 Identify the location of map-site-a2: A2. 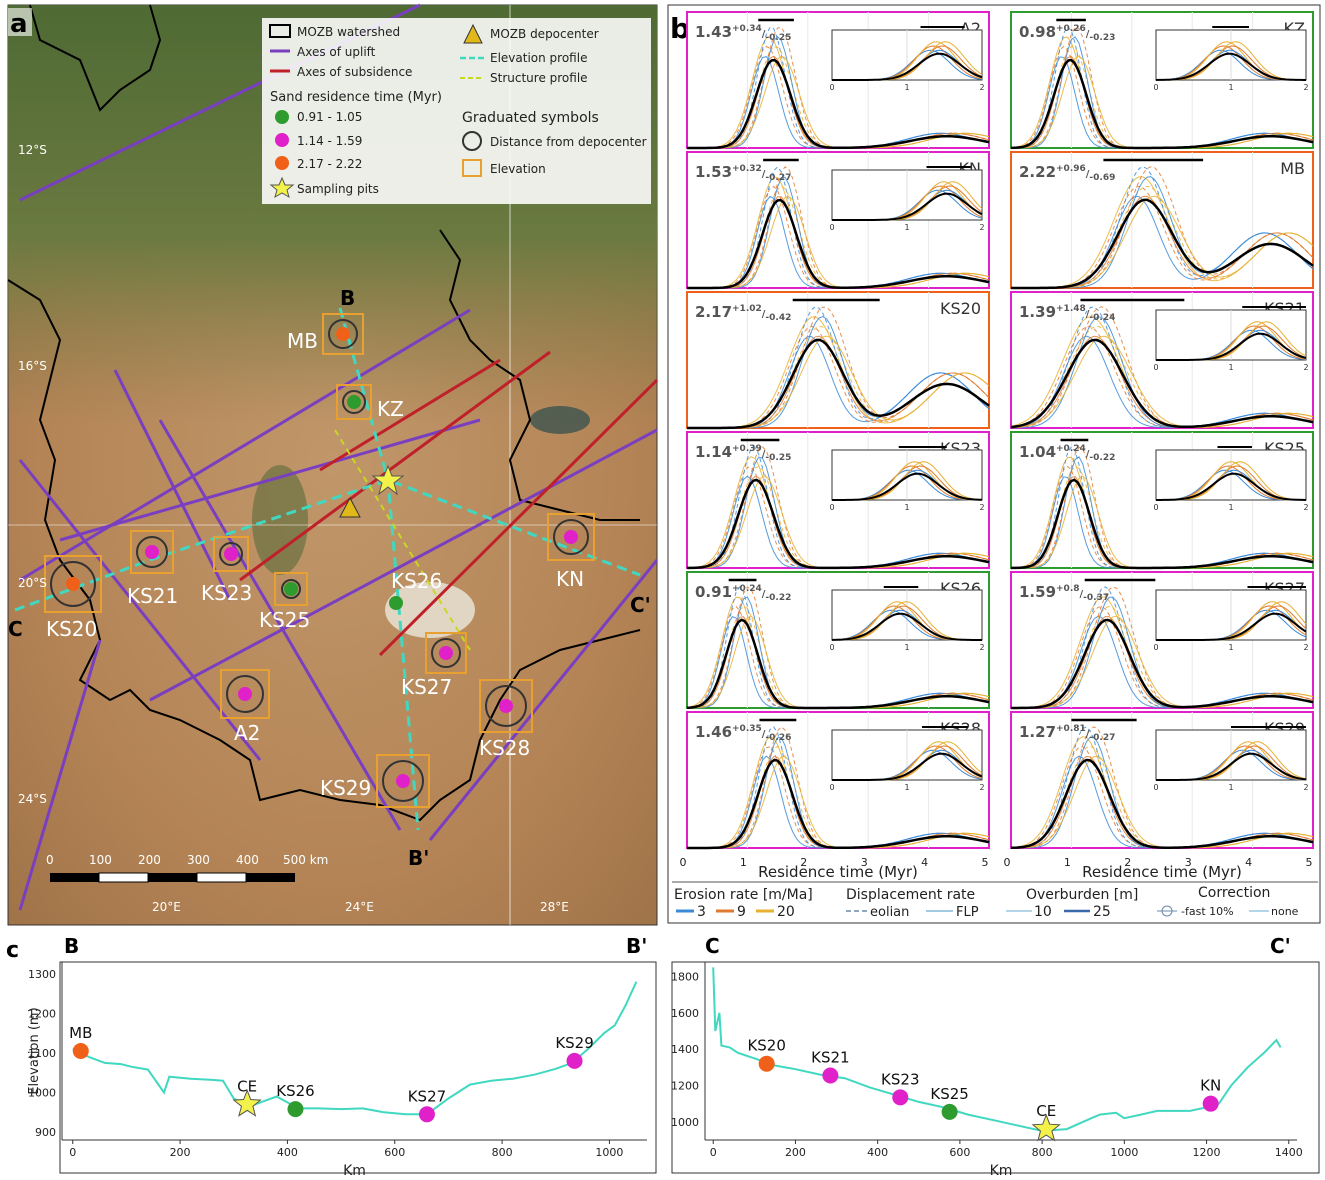
(245, 707).